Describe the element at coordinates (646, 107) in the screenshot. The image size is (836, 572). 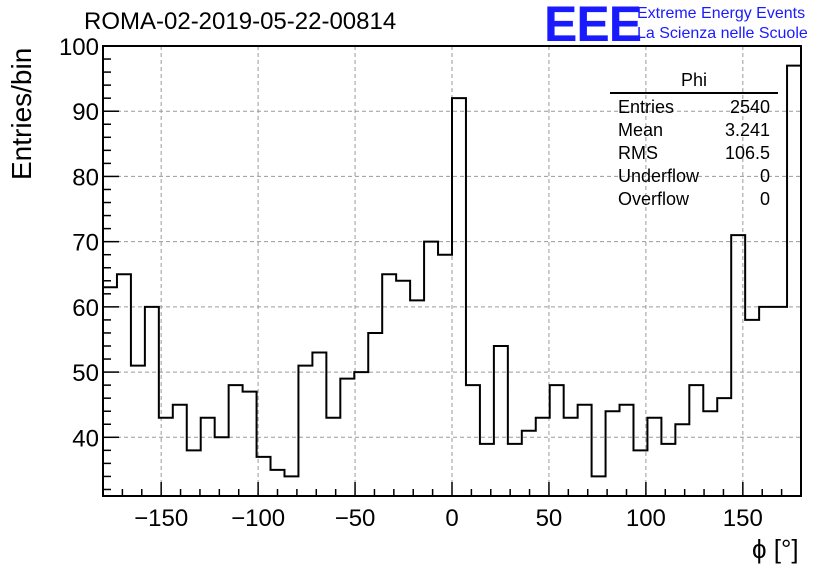
I see `stats-label: Entries` at that location.